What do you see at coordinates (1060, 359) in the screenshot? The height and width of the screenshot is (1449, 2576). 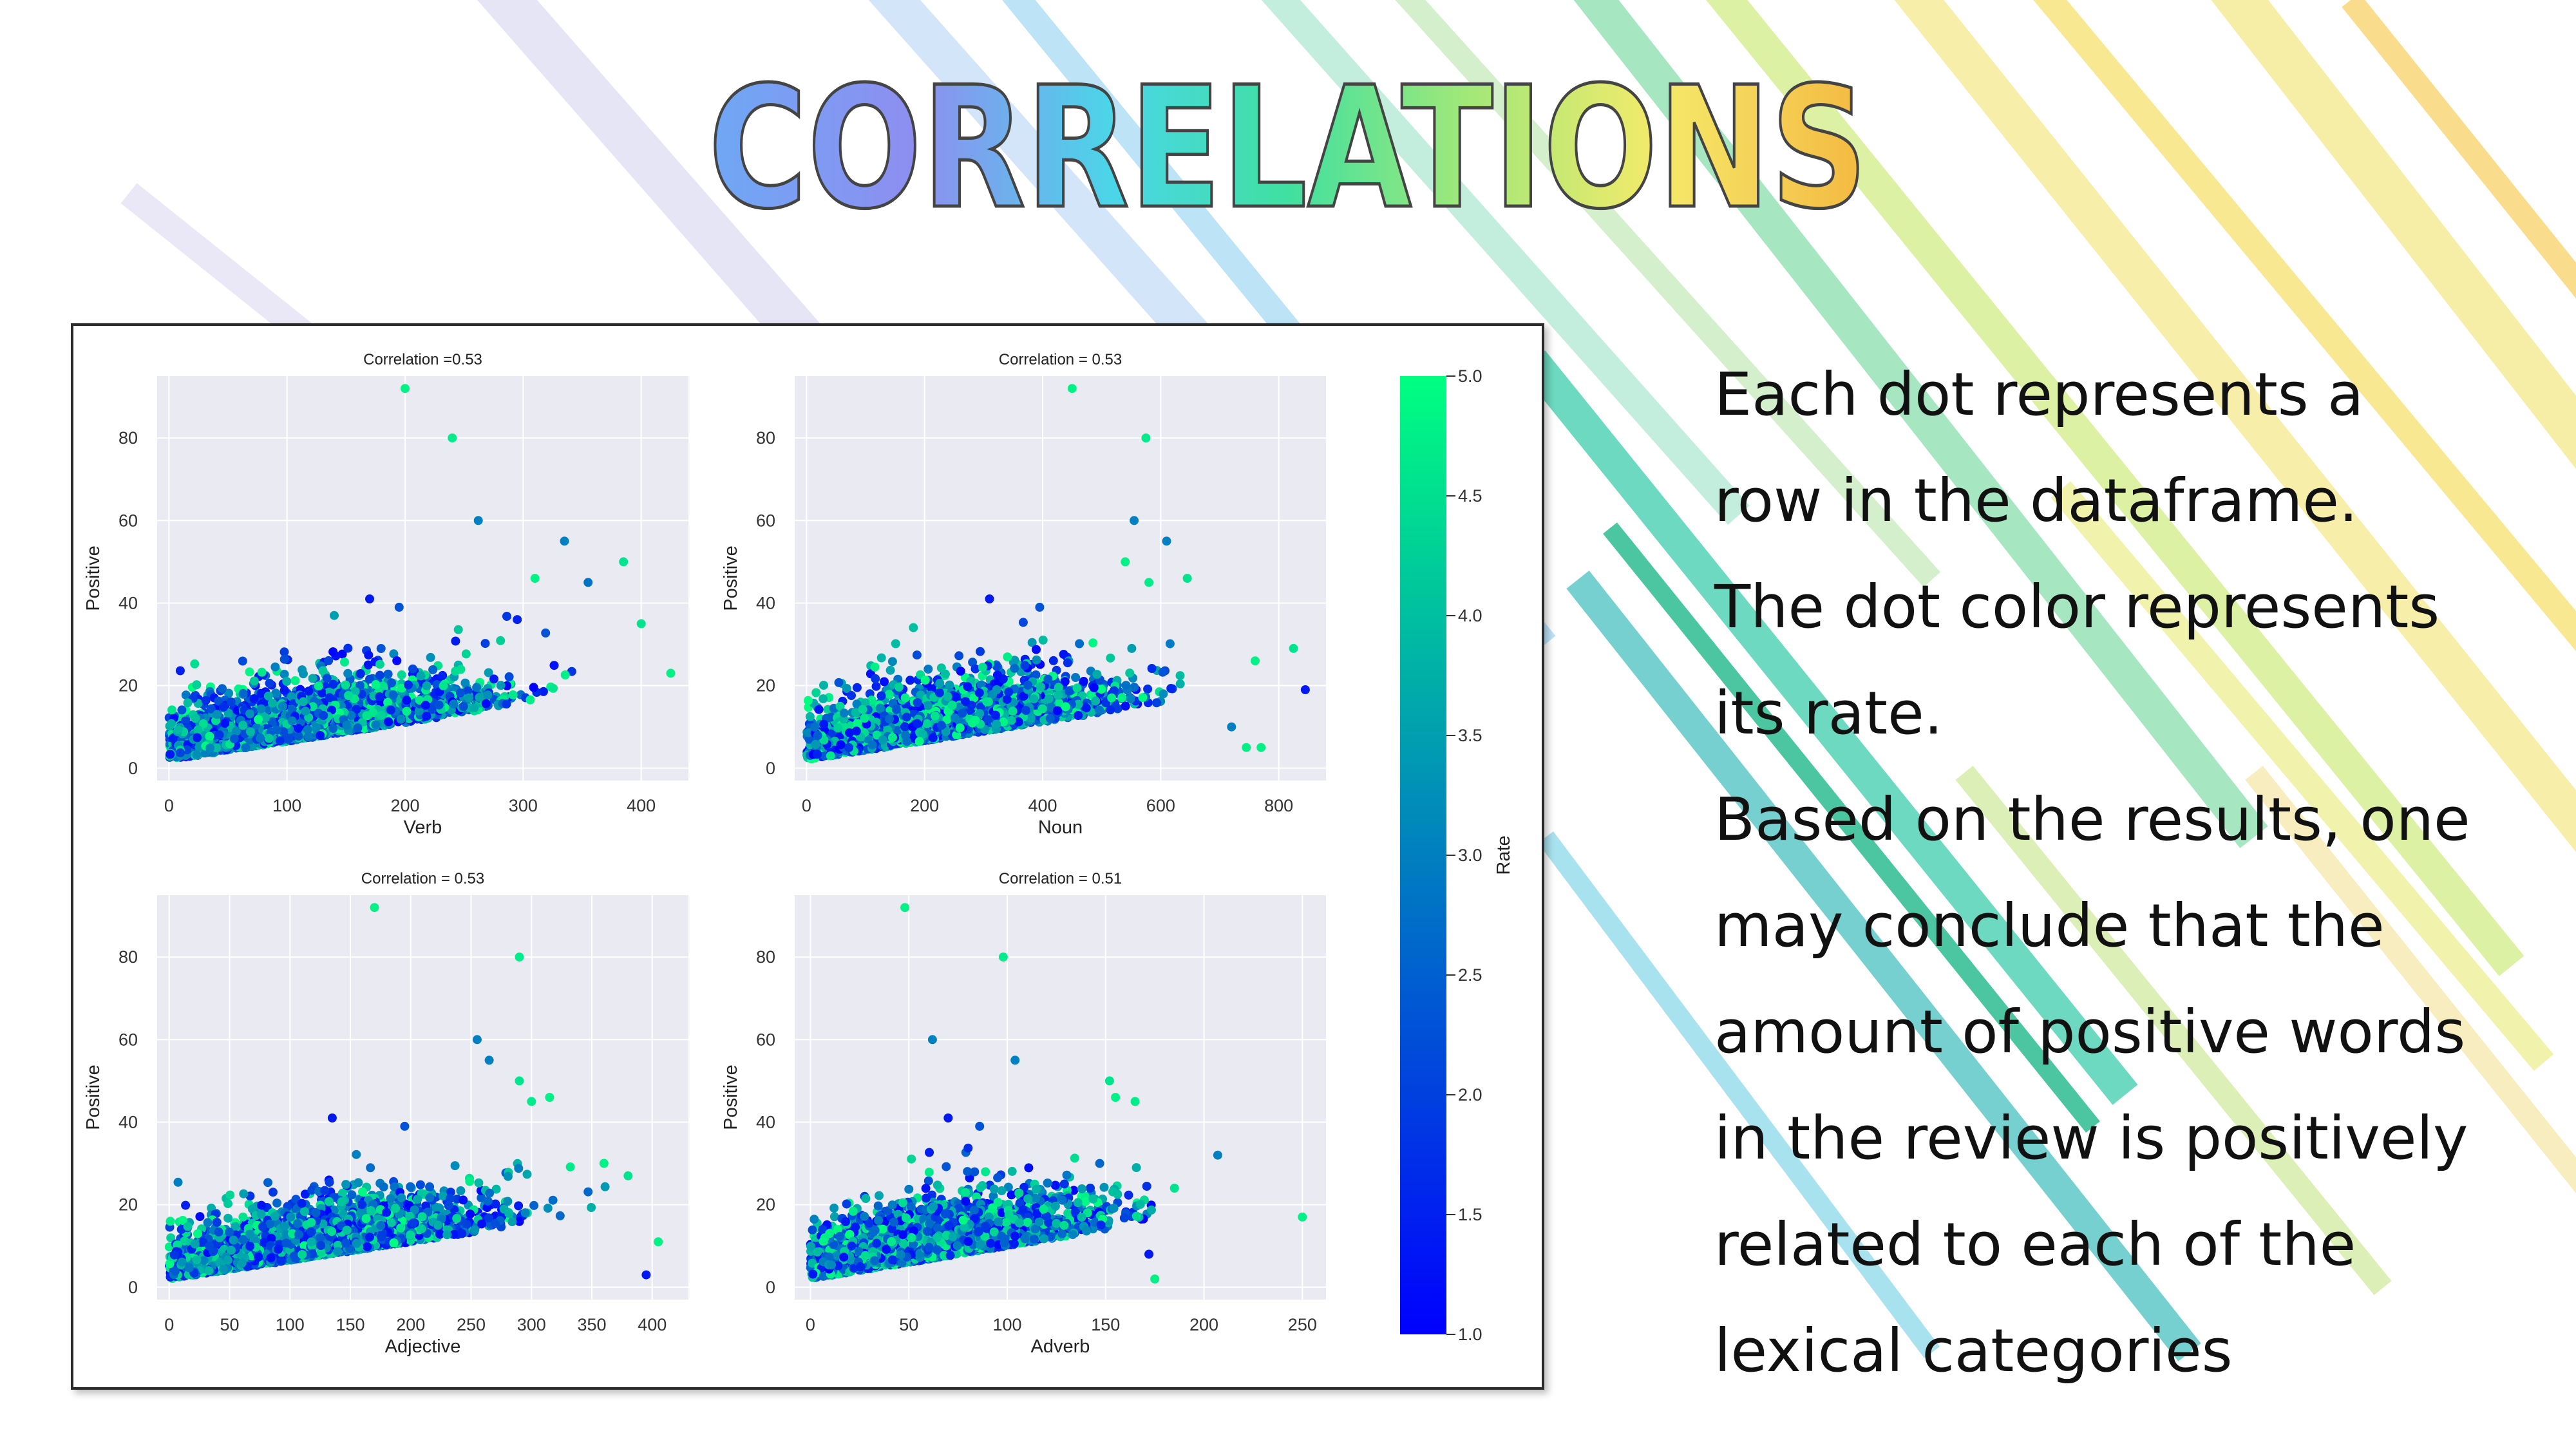 I see `panel-title: Correlation = 0.53` at bounding box center [1060, 359].